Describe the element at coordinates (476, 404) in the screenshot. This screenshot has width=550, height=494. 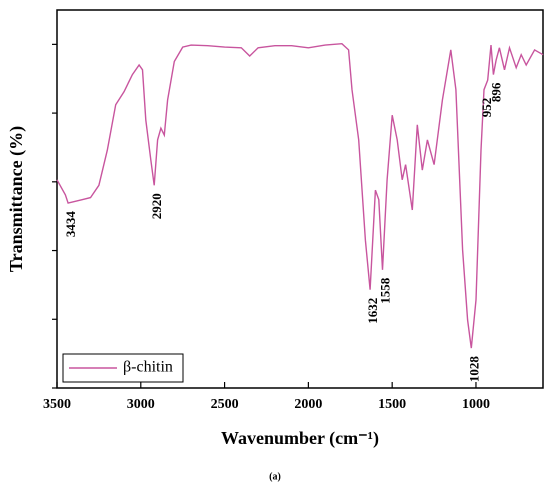
I see `x-tick-label: 1000` at that location.